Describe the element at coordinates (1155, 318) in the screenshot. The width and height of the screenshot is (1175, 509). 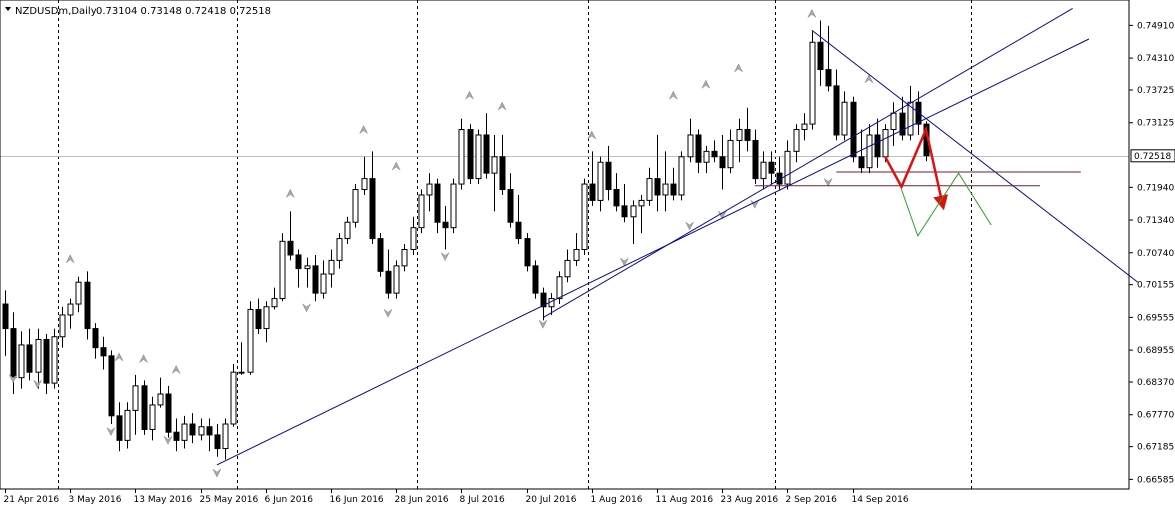
I see `y-tick-label: 0.69555` at that location.